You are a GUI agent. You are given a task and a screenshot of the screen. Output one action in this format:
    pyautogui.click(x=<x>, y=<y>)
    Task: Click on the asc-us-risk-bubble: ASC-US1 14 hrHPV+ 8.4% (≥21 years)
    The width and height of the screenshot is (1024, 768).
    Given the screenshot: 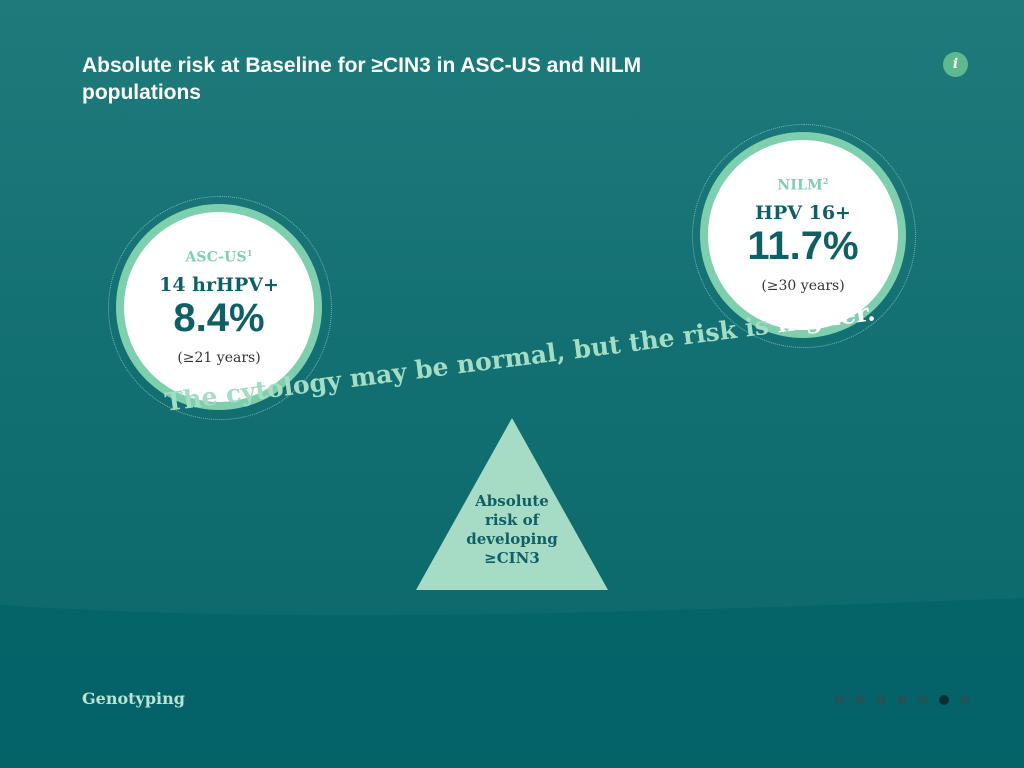 What is the action you would take?
    pyautogui.click(x=220, y=308)
    